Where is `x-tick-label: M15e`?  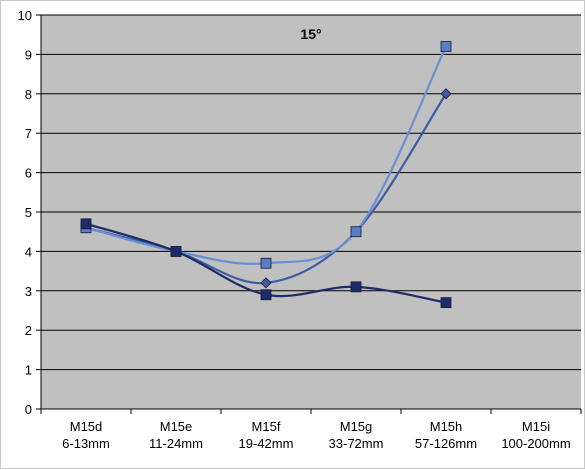 x-tick-label: M15e is located at coordinates (176, 426).